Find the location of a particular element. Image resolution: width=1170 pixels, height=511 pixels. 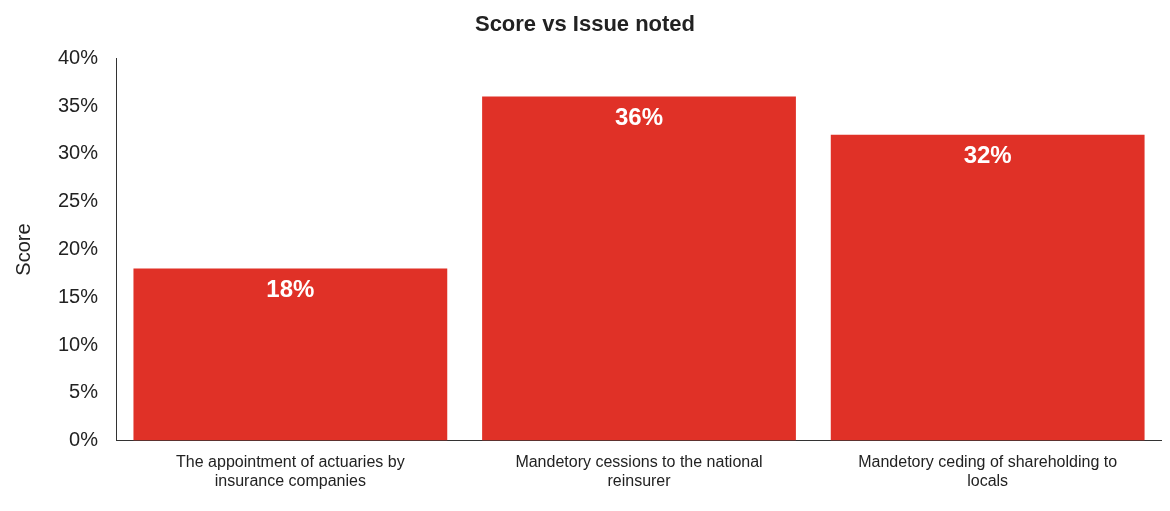

y-axis-title: Score is located at coordinates (22, 249).